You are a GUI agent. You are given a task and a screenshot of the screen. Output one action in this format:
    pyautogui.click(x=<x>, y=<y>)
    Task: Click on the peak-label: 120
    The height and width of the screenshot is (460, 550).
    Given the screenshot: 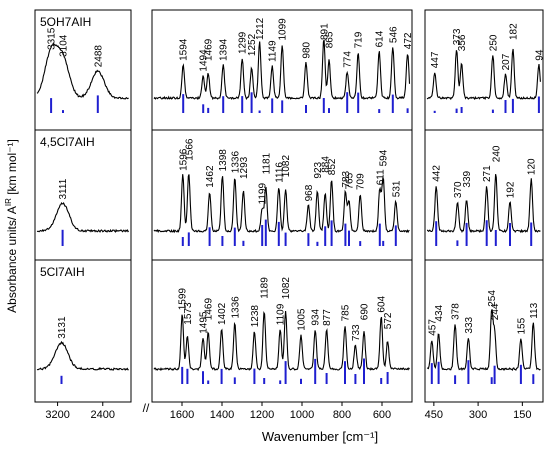 What is the action you would take?
    pyautogui.click(x=532, y=166)
    